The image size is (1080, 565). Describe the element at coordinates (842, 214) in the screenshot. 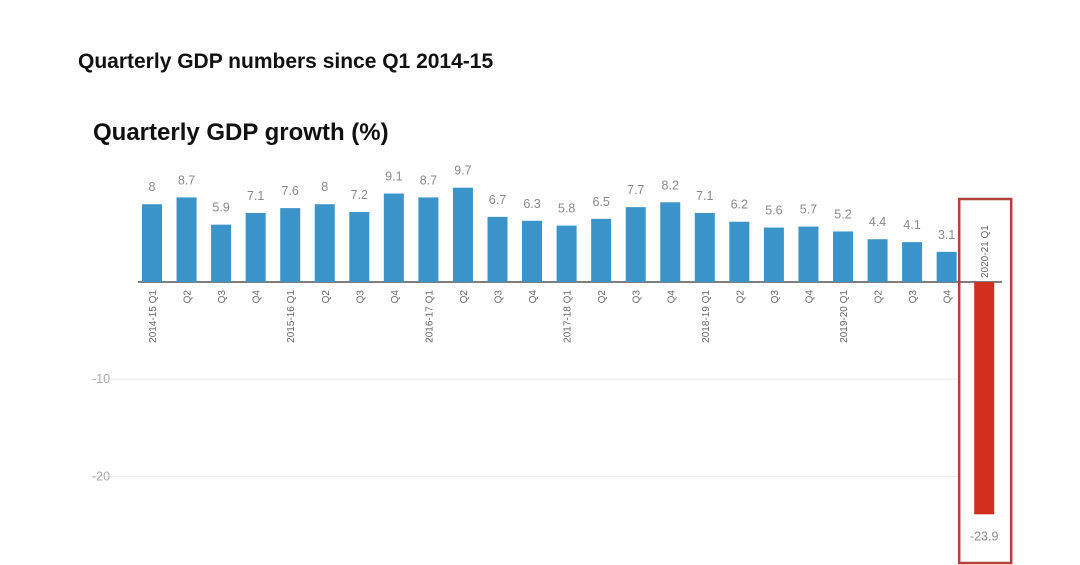

I see `value-label: 5.2` at that location.